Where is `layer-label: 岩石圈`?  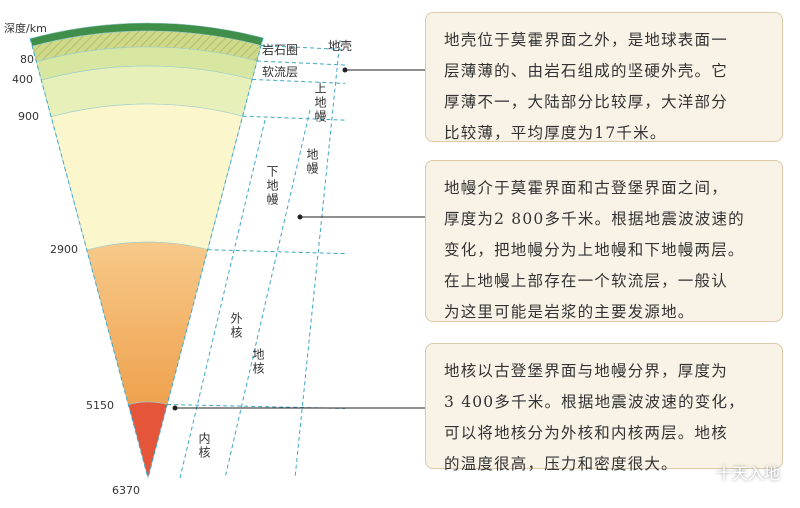
layer-label: 岩石圈 is located at coordinates (280, 49).